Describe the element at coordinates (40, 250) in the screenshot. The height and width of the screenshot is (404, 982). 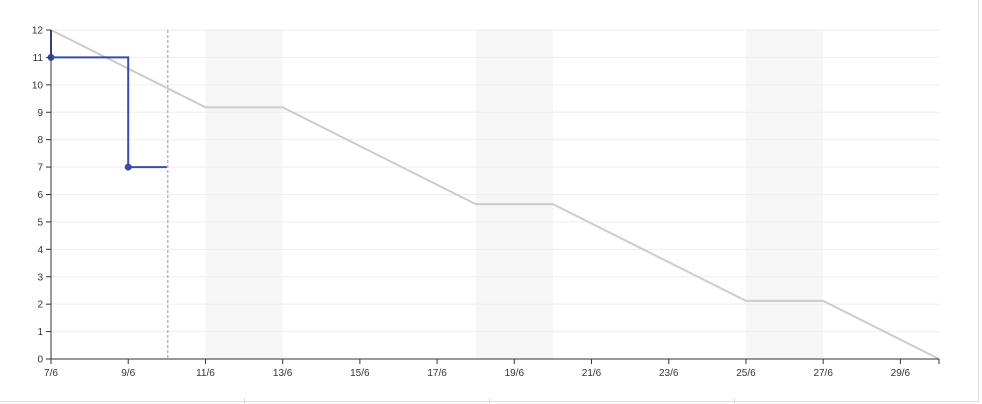
I see `y-tick-label: 4` at that location.